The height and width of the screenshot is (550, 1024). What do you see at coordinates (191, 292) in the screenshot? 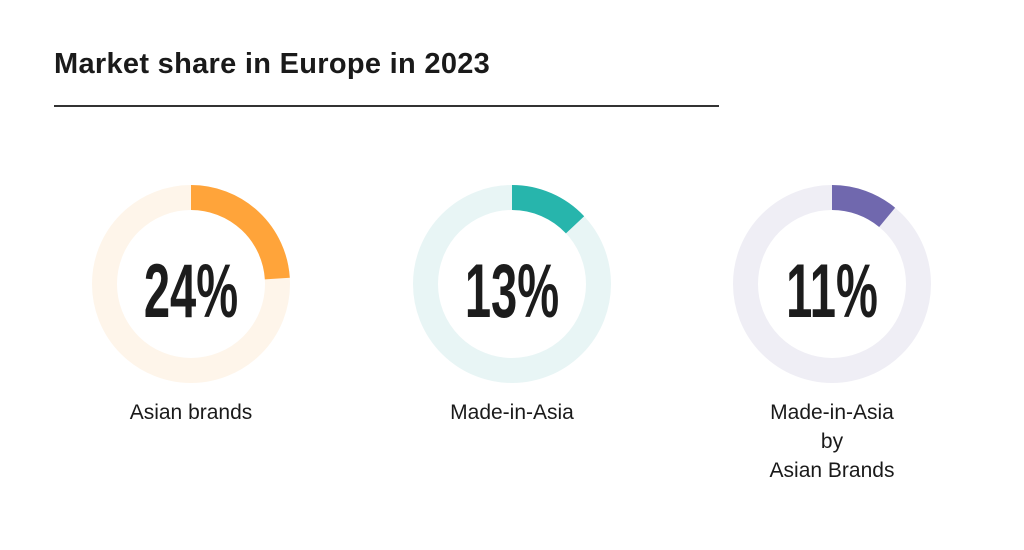
I see `percent-value: 24%` at bounding box center [191, 292].